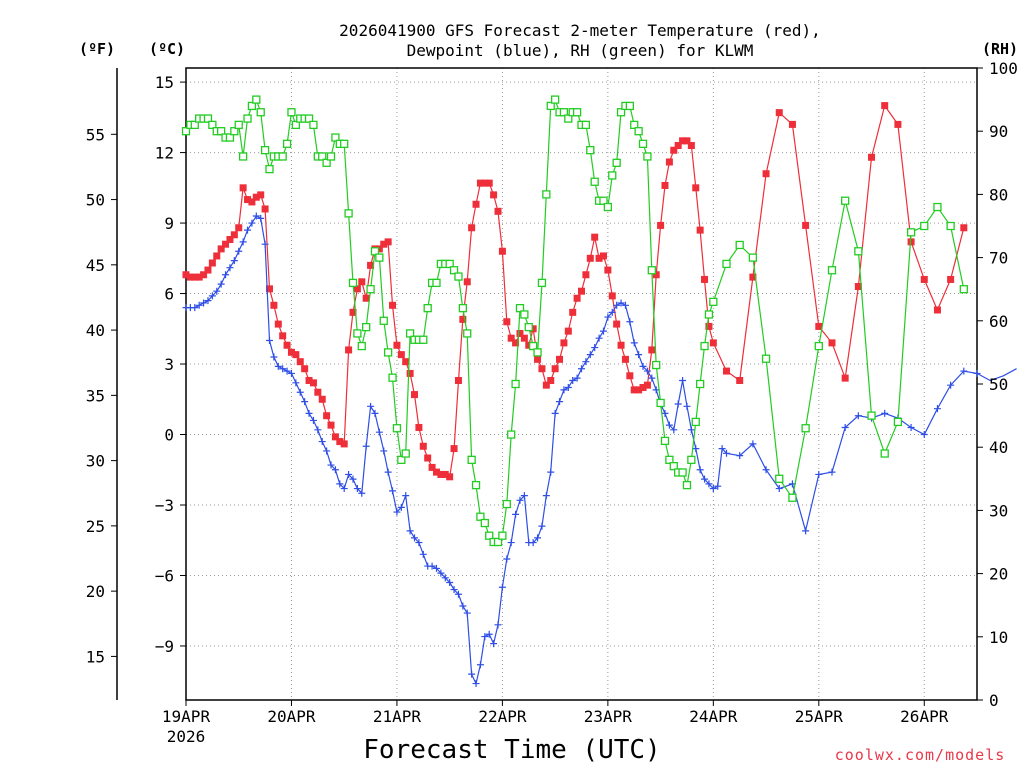 This screenshot has width=1024, height=768. Describe the element at coordinates (994, 700) in the screenshot. I see `rh-tick-label: 0` at that location.